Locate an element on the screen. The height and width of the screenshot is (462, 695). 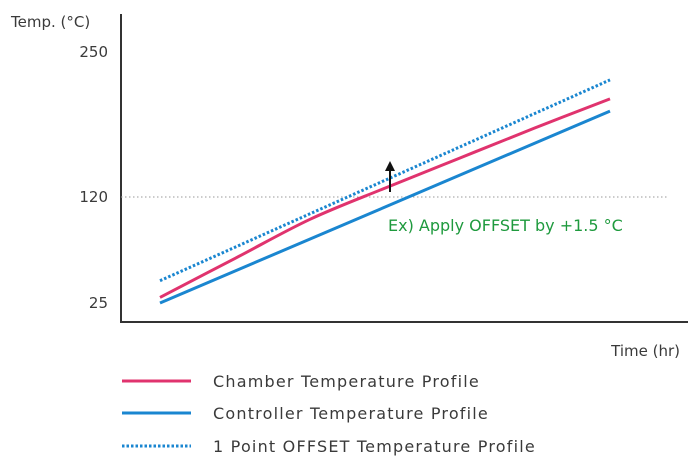
legend-label-chamber: Chamber Temperature Profile is located at coordinates (346, 381).